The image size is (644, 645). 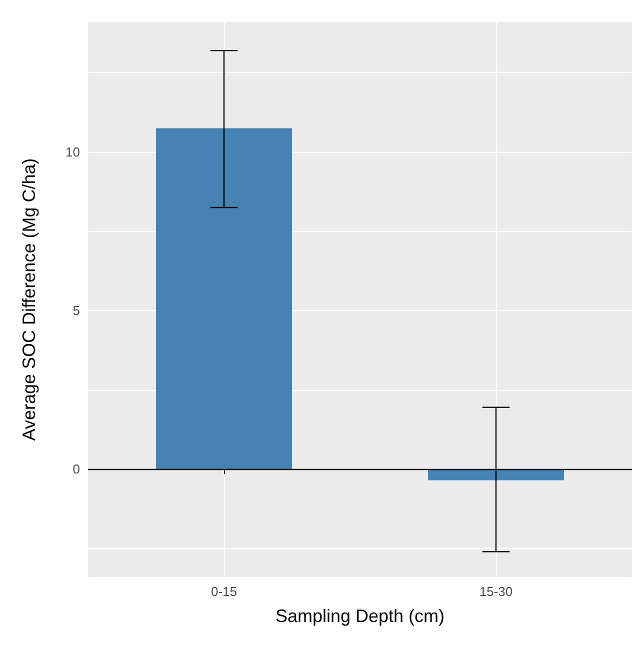 I want to click on y-tick-label: 10, so click(x=73, y=152).